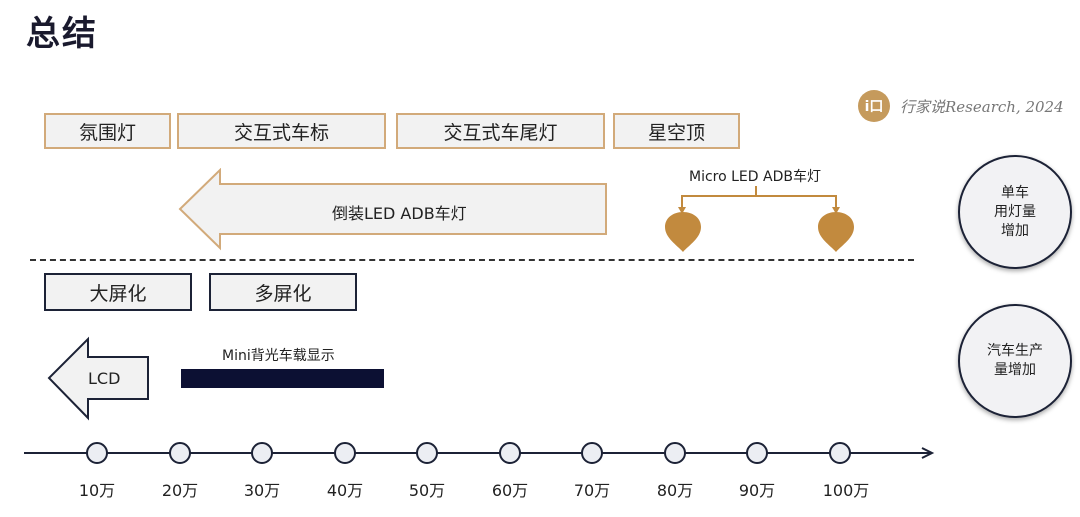  What do you see at coordinates (1015, 351) in the screenshot?
I see `circle-line: 汽车生产` at bounding box center [1015, 351].